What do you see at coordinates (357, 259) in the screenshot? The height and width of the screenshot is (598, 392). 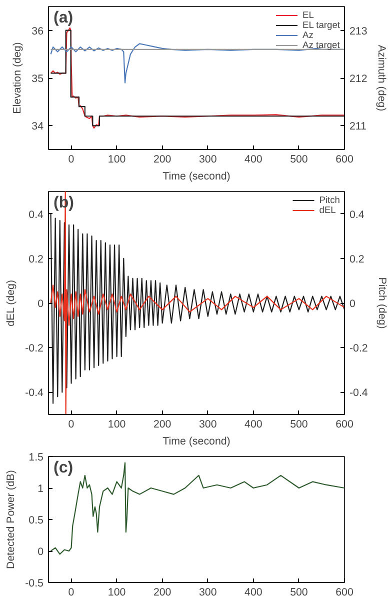 I see `y2-tick-label: 0.2` at bounding box center [357, 259].